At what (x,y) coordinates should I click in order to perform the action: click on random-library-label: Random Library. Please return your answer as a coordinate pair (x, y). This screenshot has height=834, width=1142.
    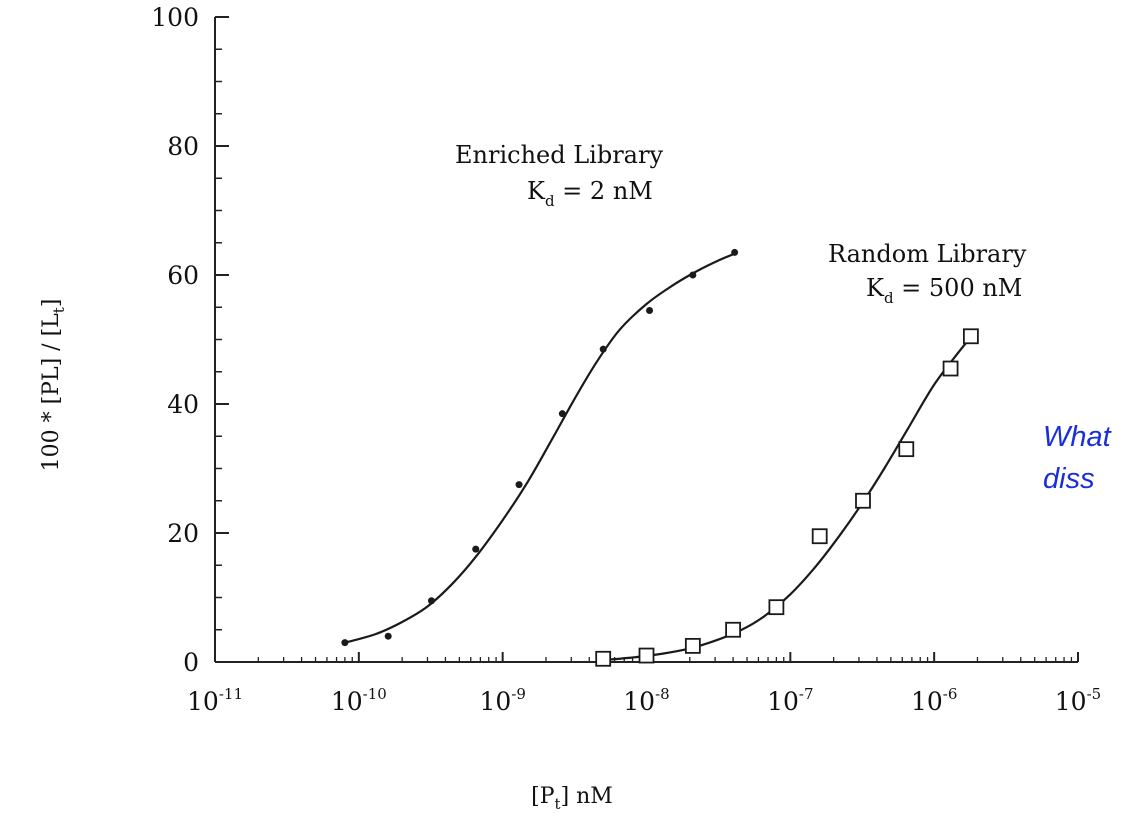
    Looking at the image, I should click on (927, 254).